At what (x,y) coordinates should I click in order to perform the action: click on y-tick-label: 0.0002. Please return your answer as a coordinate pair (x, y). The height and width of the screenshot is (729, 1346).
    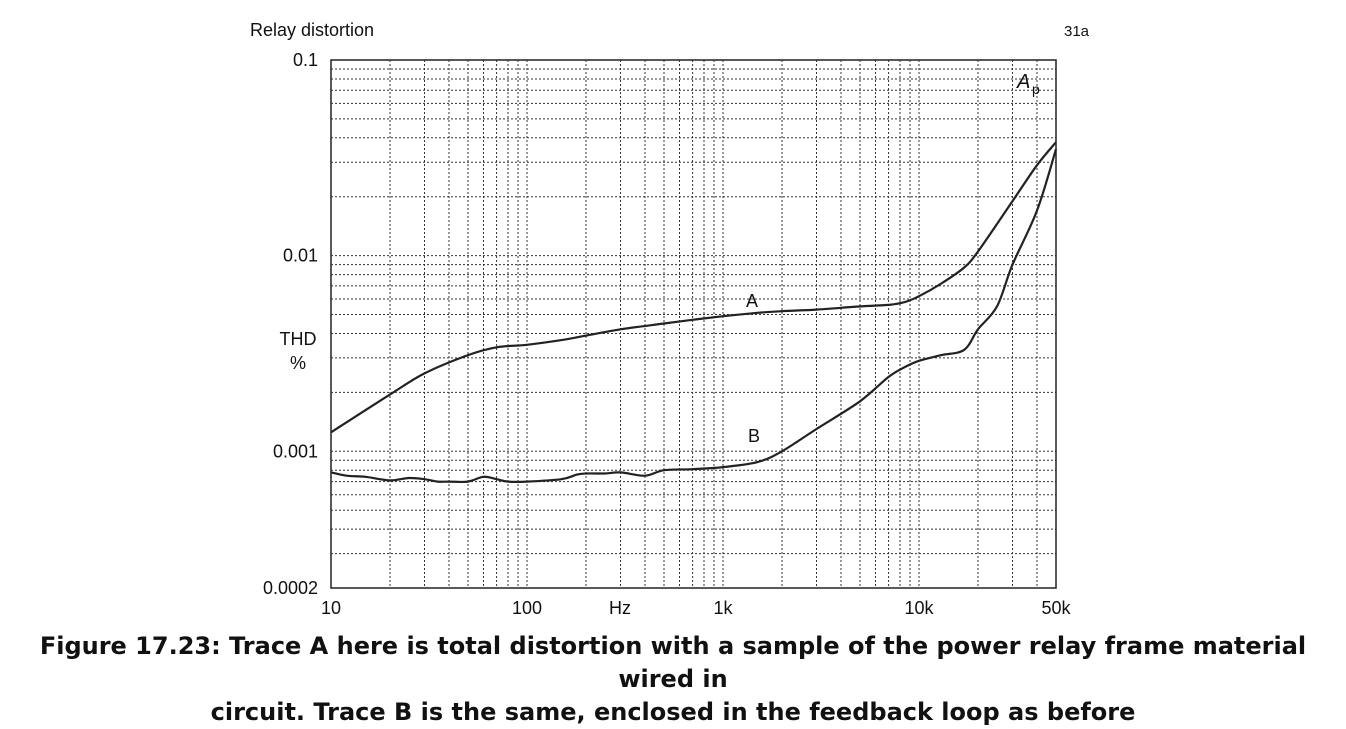
    Looking at the image, I should click on (290, 588).